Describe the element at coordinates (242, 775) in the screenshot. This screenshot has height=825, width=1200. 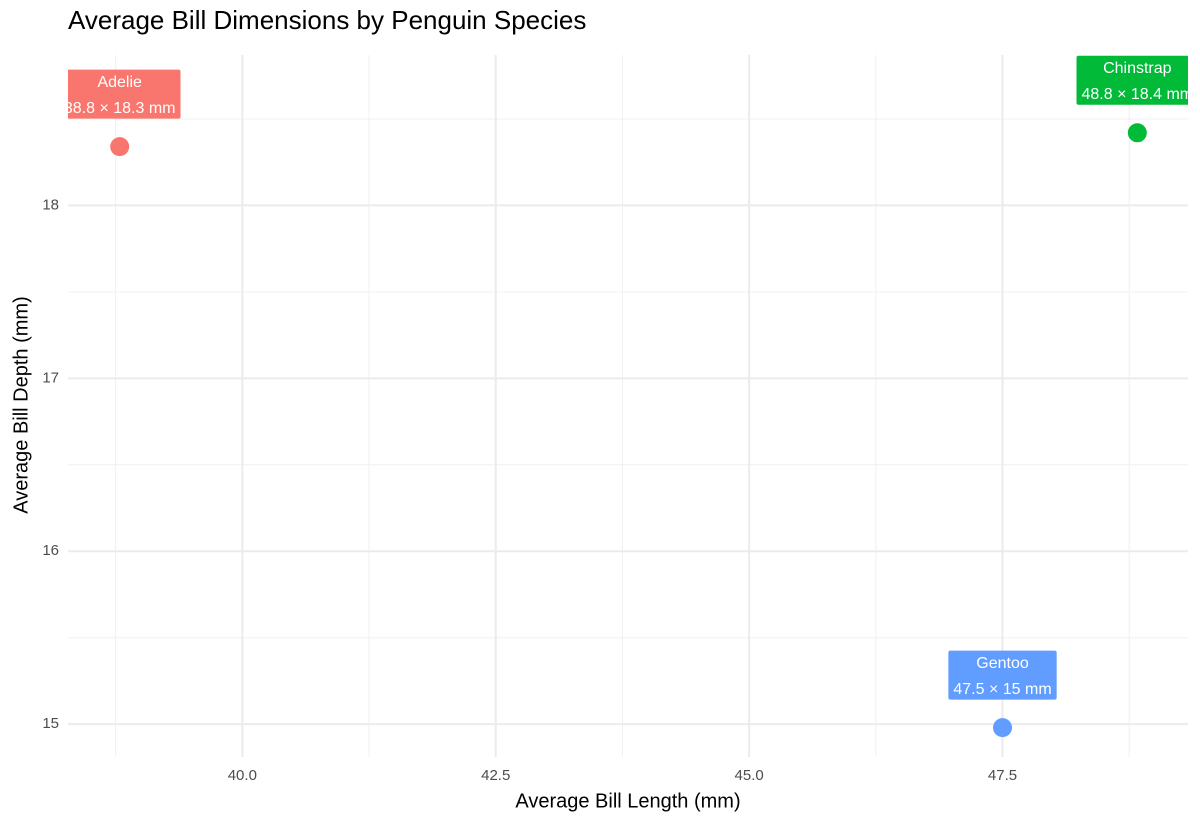
I see `x-tick-label: 40.0` at that location.